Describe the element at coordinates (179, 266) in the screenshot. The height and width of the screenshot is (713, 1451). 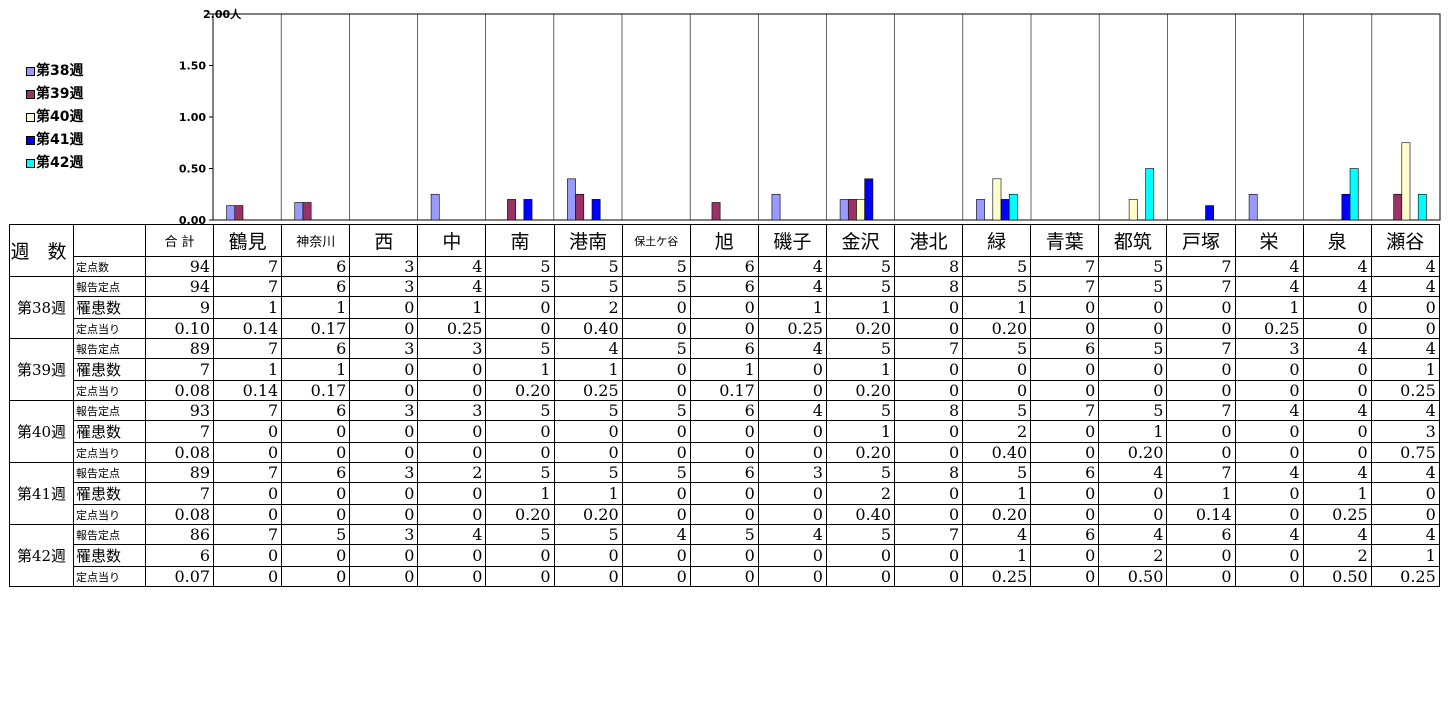
I see `table-cell: 94` at that location.